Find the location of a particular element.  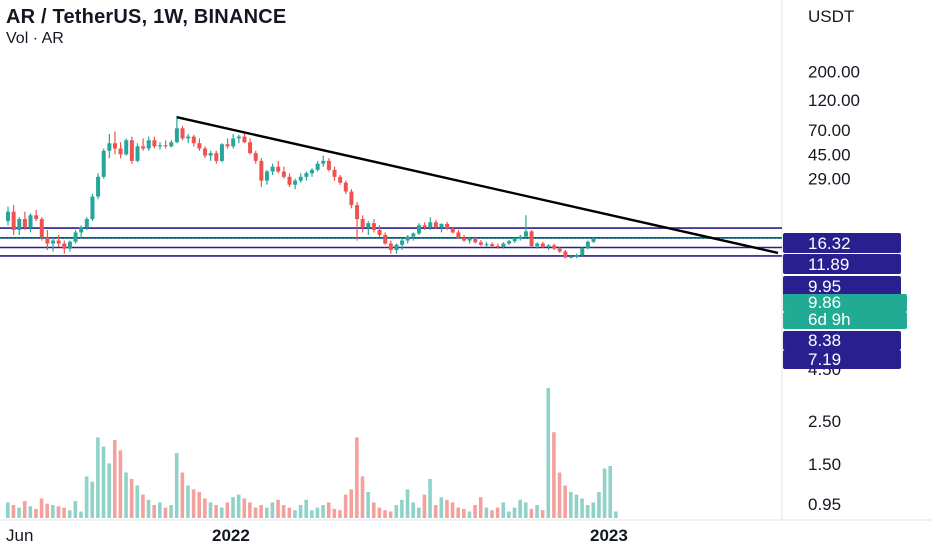

badge-label: 7.19 is located at coordinates (824, 359).